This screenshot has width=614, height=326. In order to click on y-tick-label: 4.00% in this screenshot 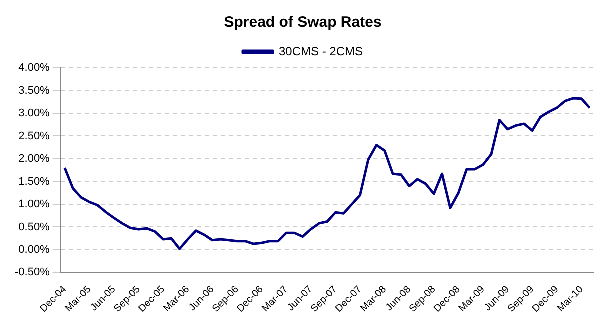, I will do `click(34, 68)`.